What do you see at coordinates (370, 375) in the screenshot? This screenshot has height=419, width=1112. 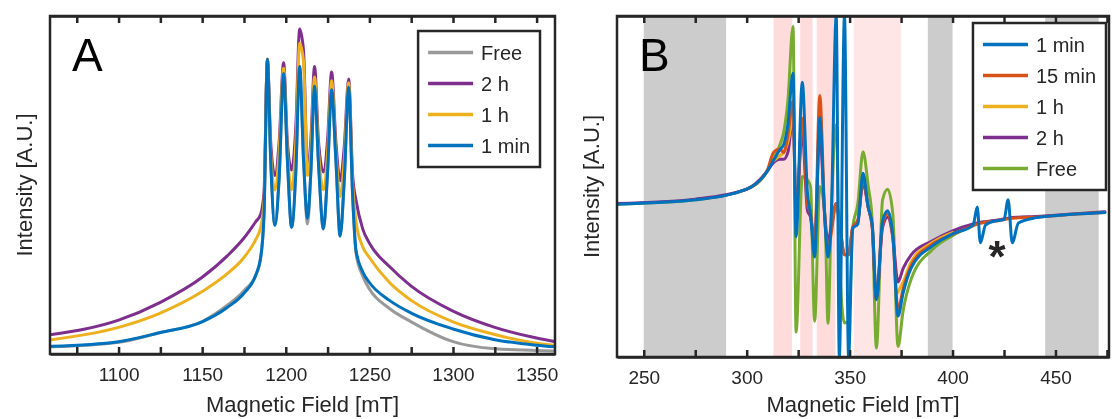 I see `x-tick-label: 1250` at bounding box center [370, 375].